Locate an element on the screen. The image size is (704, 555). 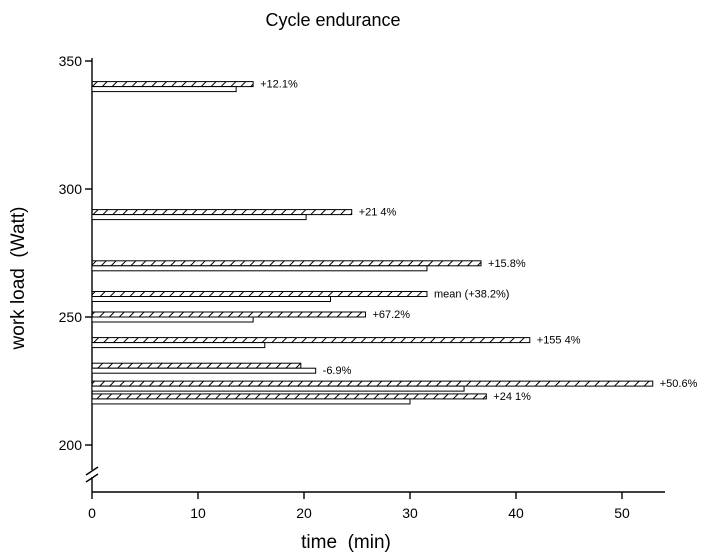
x-tick-label: 50 is located at coordinates (622, 513).